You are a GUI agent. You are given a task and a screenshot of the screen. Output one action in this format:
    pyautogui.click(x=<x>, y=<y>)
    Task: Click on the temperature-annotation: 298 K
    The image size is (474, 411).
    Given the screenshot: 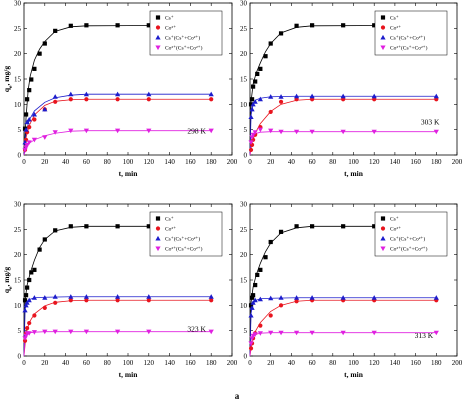 What is the action you would take?
    pyautogui.click(x=196, y=131)
    